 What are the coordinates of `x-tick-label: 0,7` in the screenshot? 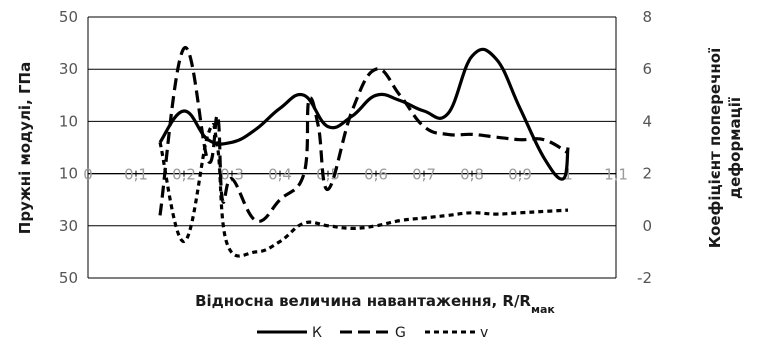 It's located at (424, 175).